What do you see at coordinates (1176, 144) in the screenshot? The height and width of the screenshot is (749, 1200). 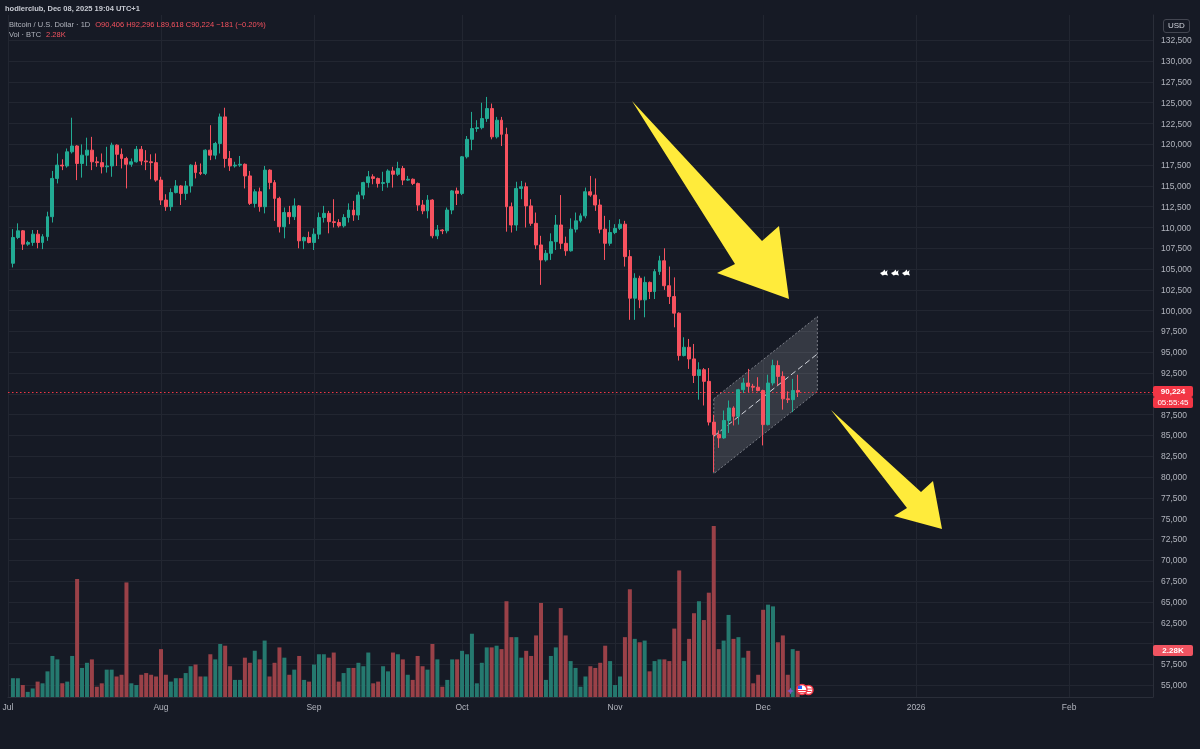 I see `y-tick-label: 120,000` at bounding box center [1176, 144].